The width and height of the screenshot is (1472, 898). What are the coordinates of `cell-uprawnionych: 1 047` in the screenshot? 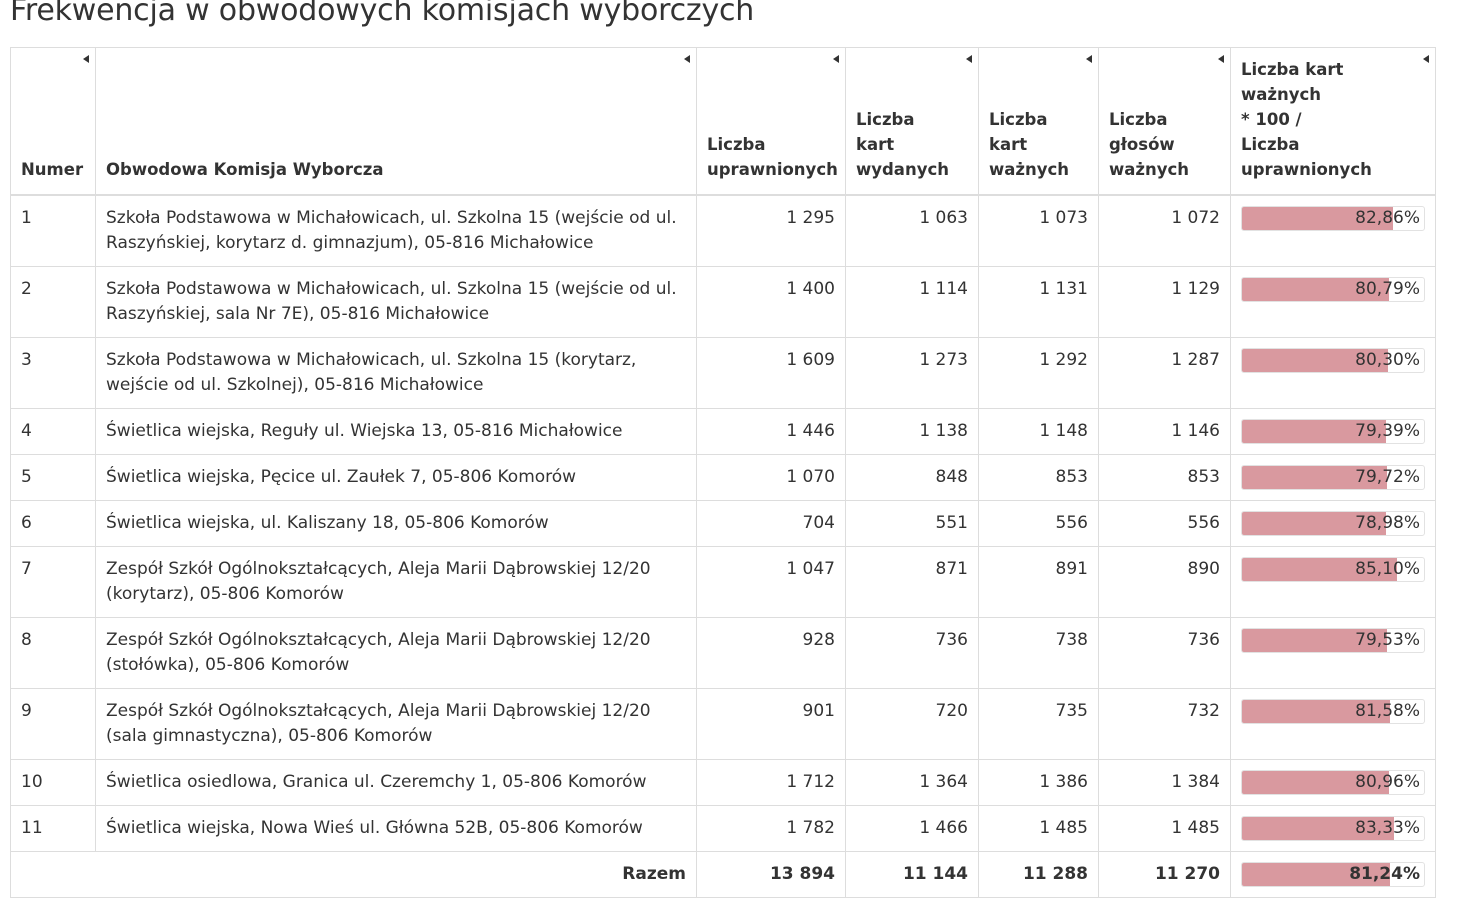 It's located at (771, 582).